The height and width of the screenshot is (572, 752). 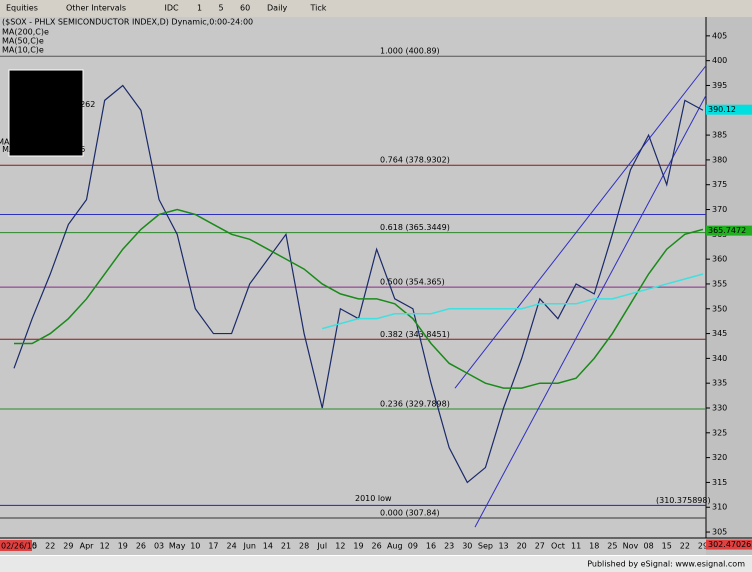 I want to click on fib-label: 0.000 (307.84), so click(x=410, y=512).